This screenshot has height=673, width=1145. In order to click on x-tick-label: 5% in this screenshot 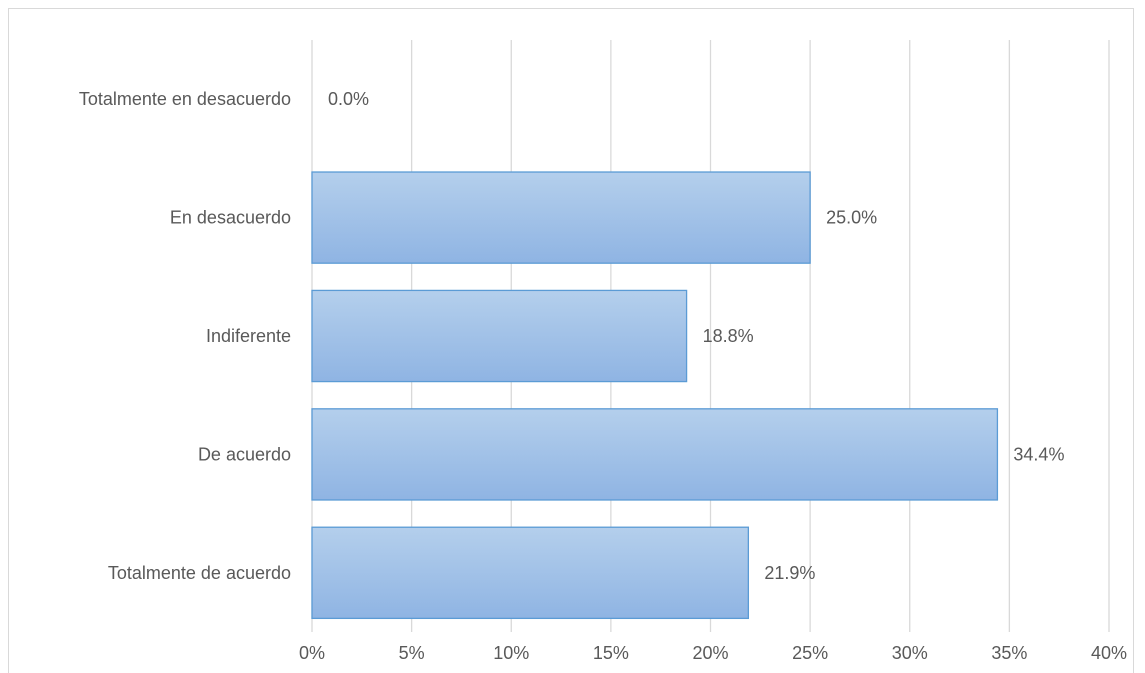, I will do `click(412, 653)`.